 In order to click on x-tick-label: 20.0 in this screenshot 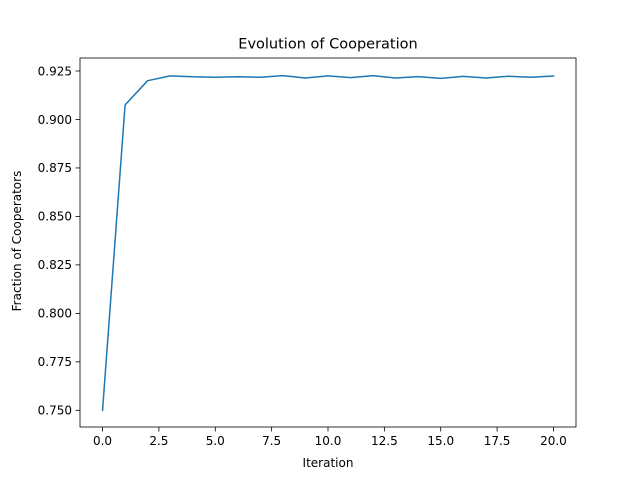, I will do `click(553, 441)`.